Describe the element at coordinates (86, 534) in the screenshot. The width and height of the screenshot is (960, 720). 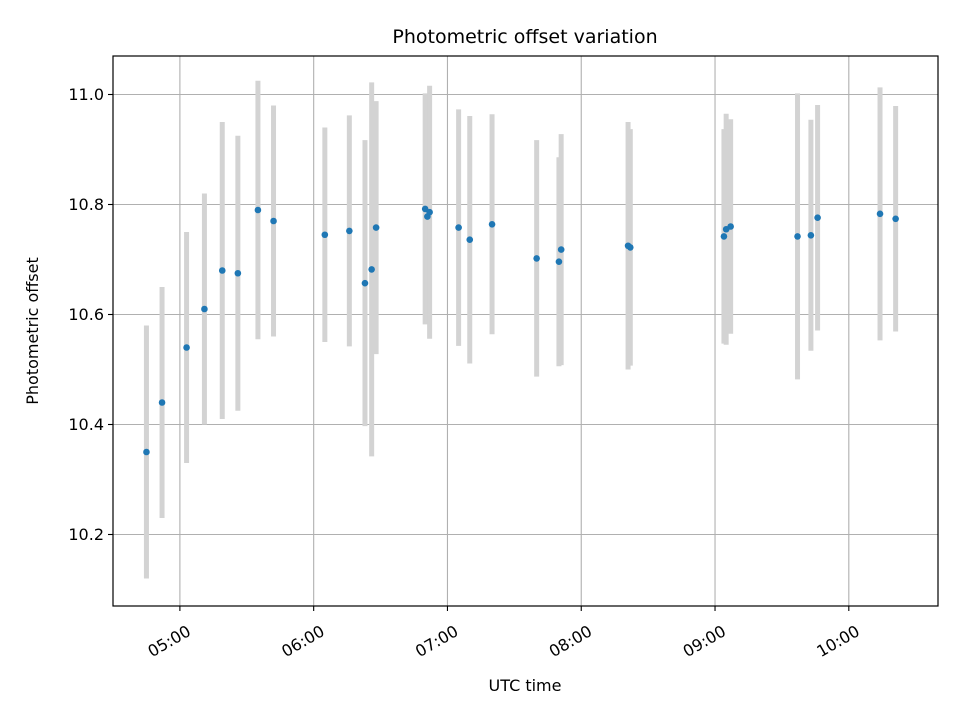
I see `y-tick-label: 10.2` at that location.